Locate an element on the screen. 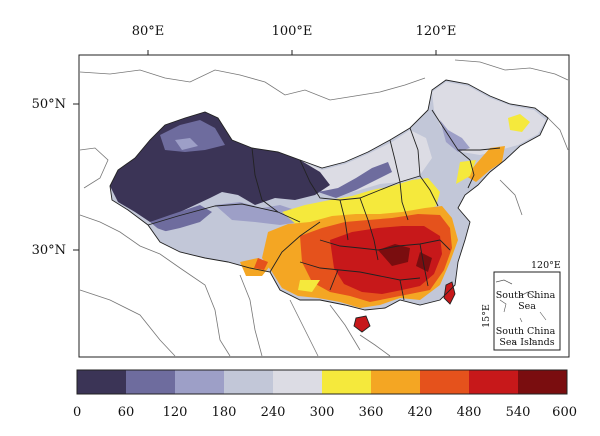 The width and height of the screenshot is (600, 436). inset-lon-label: 120°E is located at coordinates (546, 265).